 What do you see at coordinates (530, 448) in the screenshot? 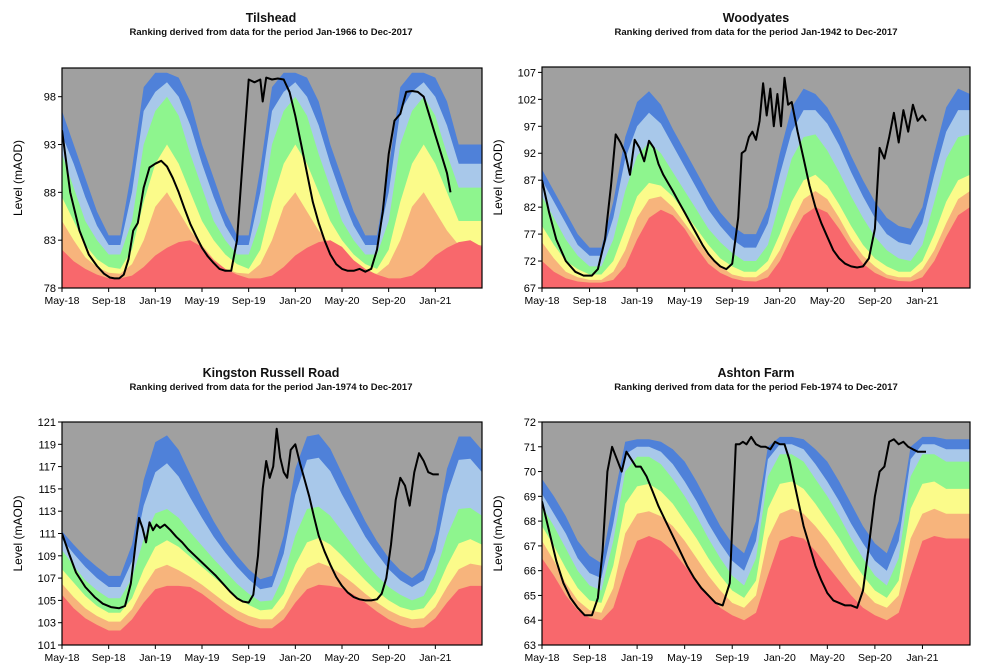
I see `y-tick-label: 71` at bounding box center [530, 448].